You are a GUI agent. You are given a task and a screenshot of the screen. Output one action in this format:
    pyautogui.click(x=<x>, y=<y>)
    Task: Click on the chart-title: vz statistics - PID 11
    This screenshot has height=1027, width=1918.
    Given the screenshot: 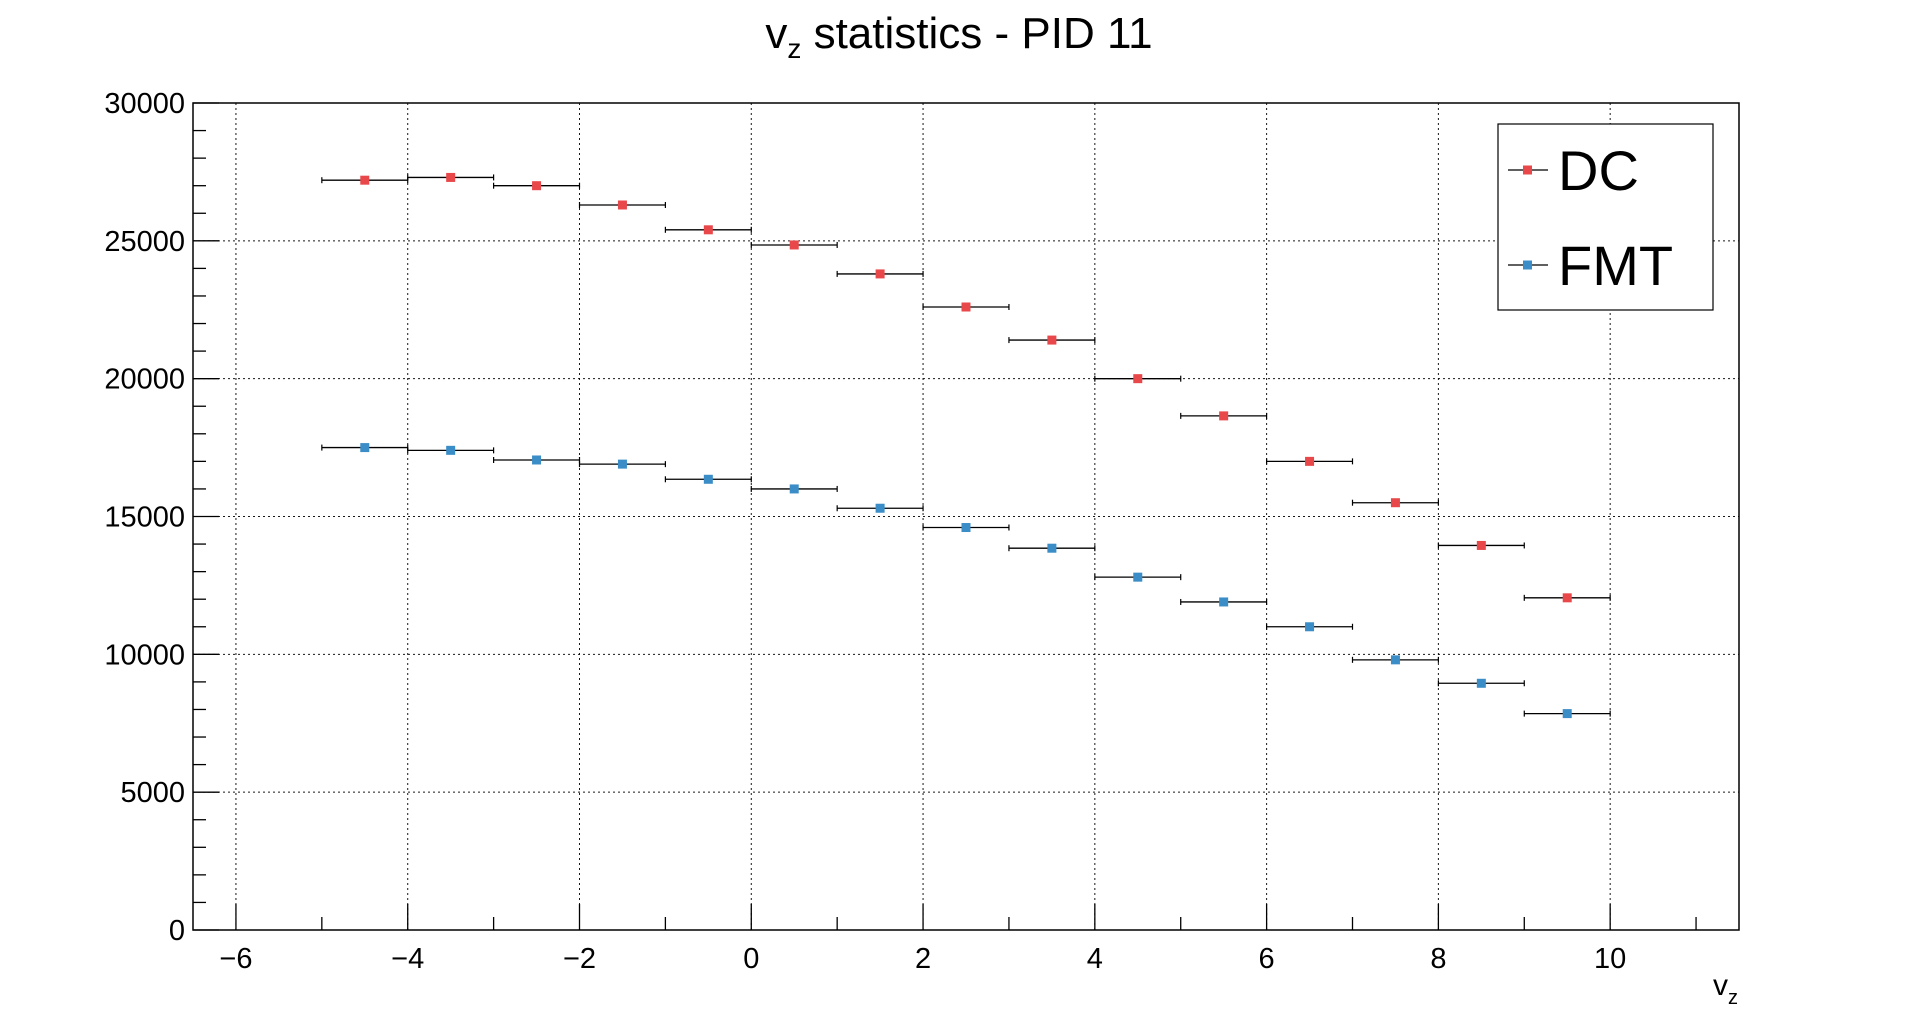 What is the action you would take?
    pyautogui.click(x=958, y=36)
    